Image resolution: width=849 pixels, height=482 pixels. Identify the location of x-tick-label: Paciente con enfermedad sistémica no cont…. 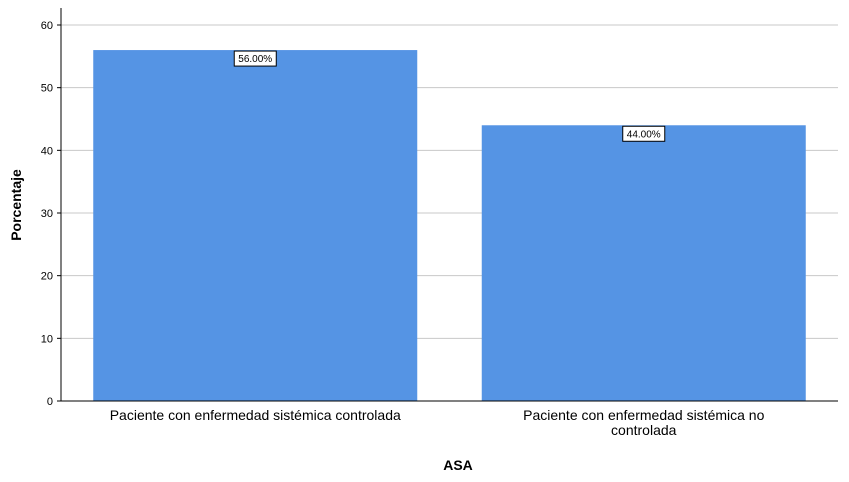
(643, 422).